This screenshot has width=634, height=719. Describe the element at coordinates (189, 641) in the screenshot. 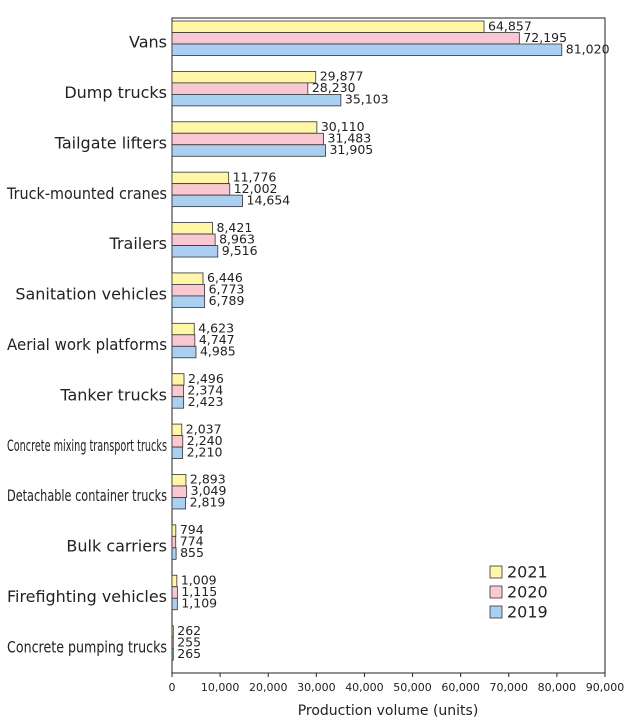

I see `value-label: 255` at that location.